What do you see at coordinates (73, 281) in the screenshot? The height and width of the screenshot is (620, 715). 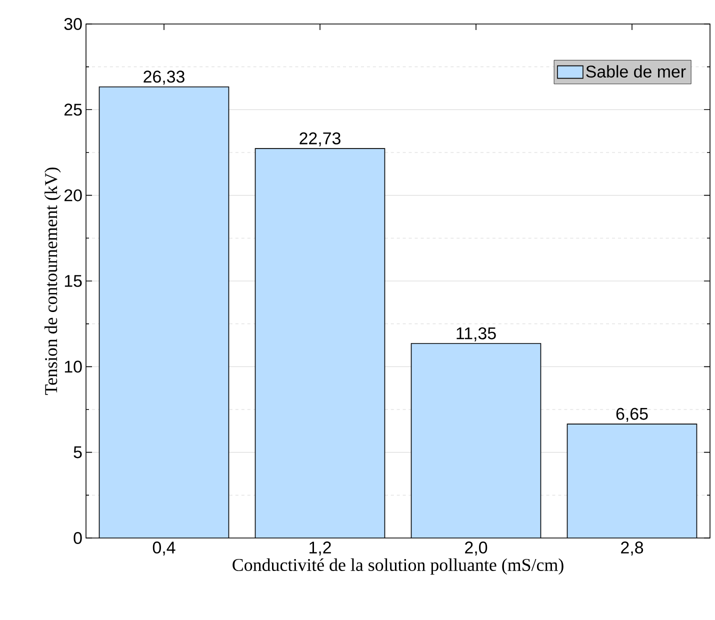 I see `y-tick-label: 15` at bounding box center [73, 281].